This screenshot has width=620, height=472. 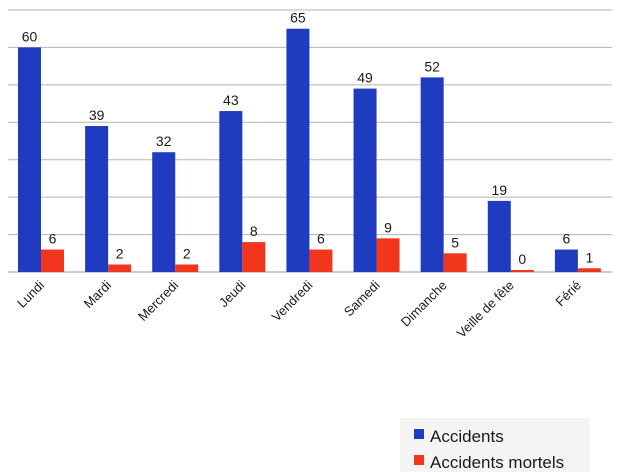 I want to click on x-tick-label: Vendredi, so click(x=292, y=300).